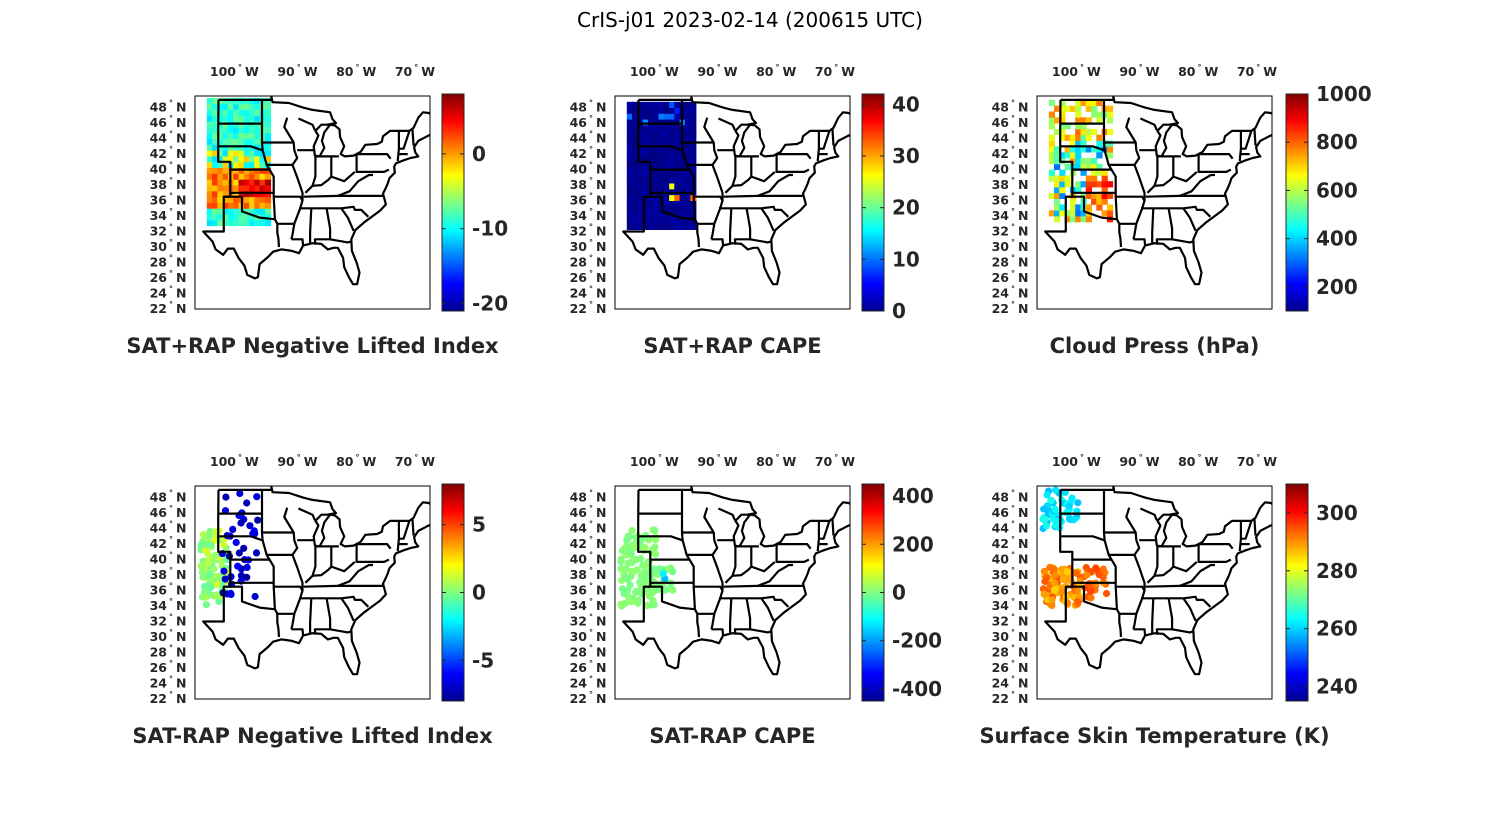  Describe the element at coordinates (159, 200) in the screenshot. I see `lat-tick-label: 36` at that location.